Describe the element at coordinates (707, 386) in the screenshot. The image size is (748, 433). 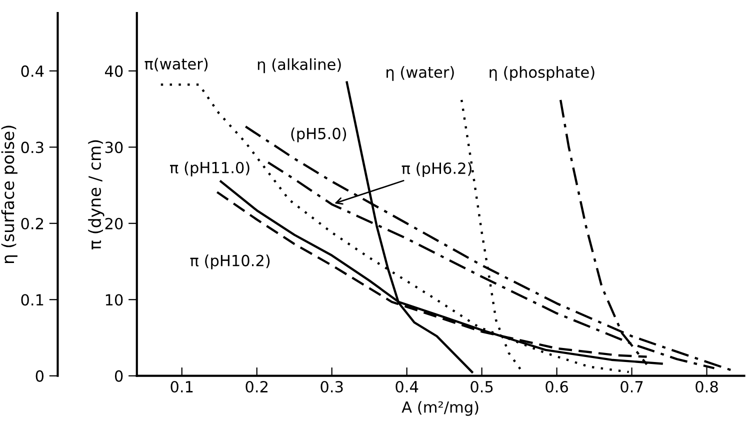
I see `x-tick-label: 0.8` at that location.